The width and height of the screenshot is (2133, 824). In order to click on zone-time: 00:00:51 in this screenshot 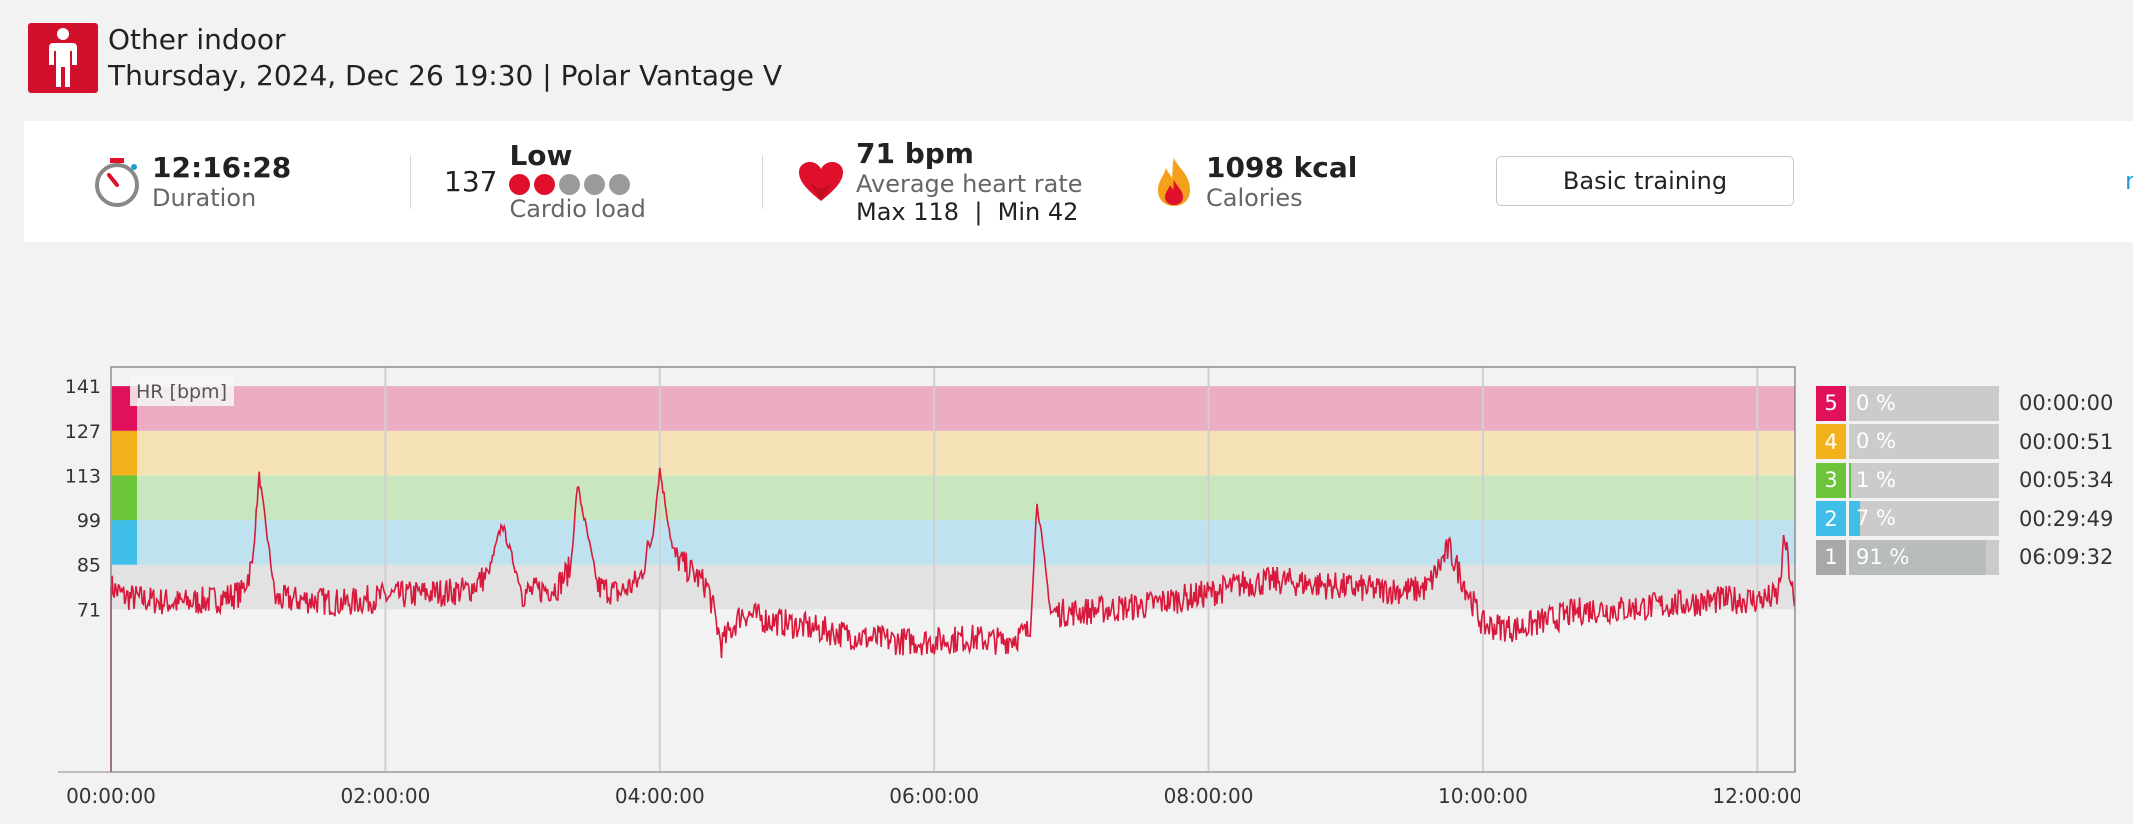, I will do `click(2066, 441)`.